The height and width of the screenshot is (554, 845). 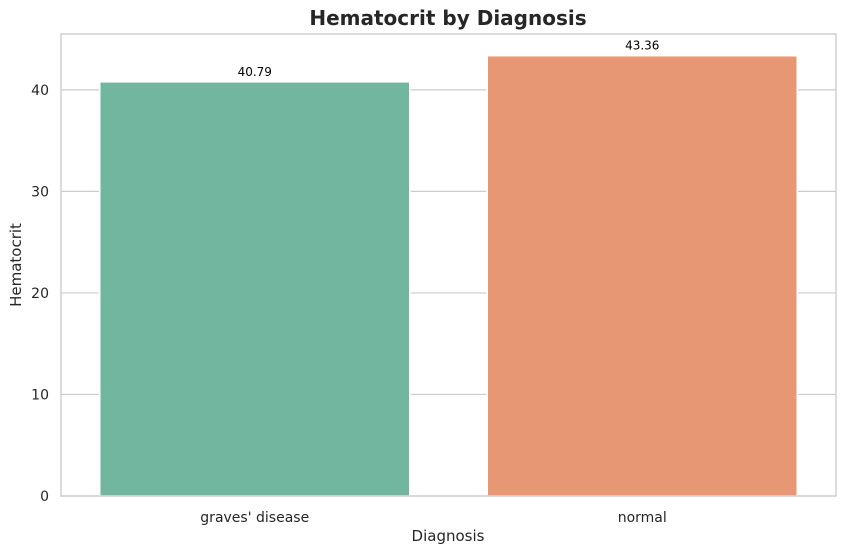 I want to click on x-tick-label-0: graves' disease, so click(x=254, y=518).